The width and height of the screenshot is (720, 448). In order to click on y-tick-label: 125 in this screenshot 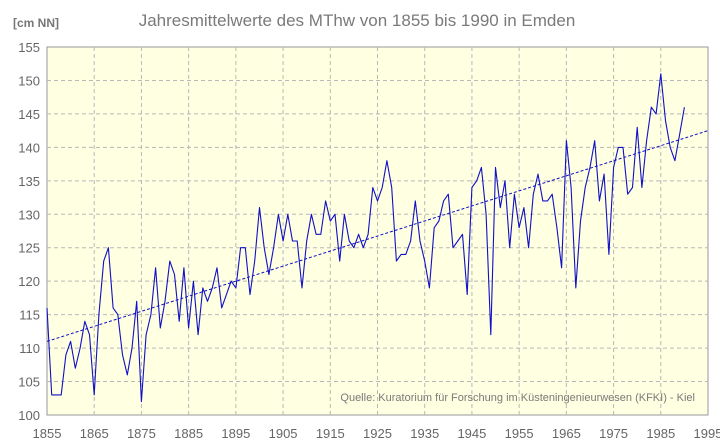, I will do `click(29, 248)`.